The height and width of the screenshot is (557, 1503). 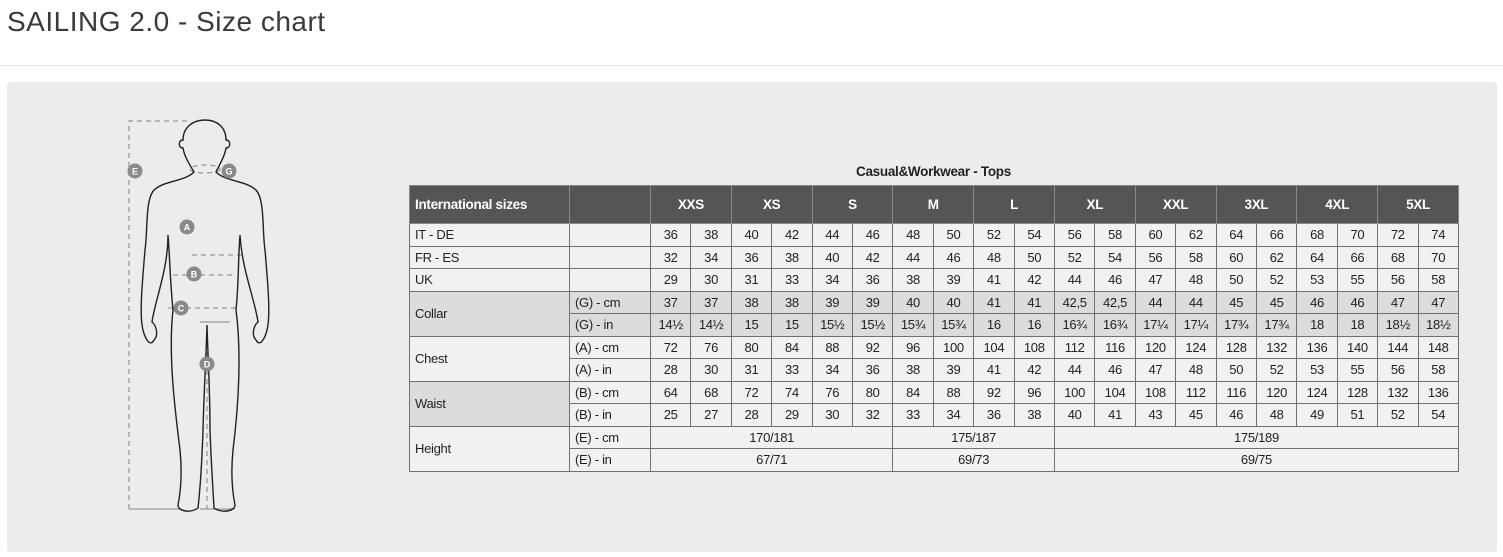 What do you see at coordinates (1357, 347) in the screenshot?
I see `table-cell: 140` at bounding box center [1357, 347].